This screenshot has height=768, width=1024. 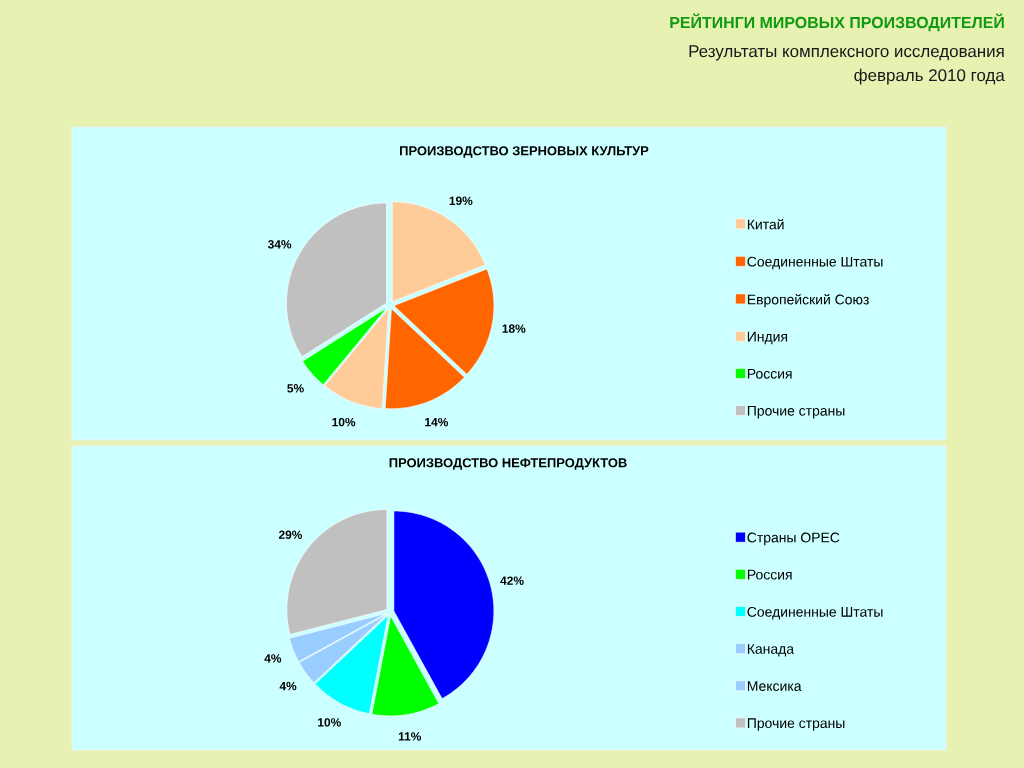 I want to click on legend-label: Индия, so click(x=767, y=338).